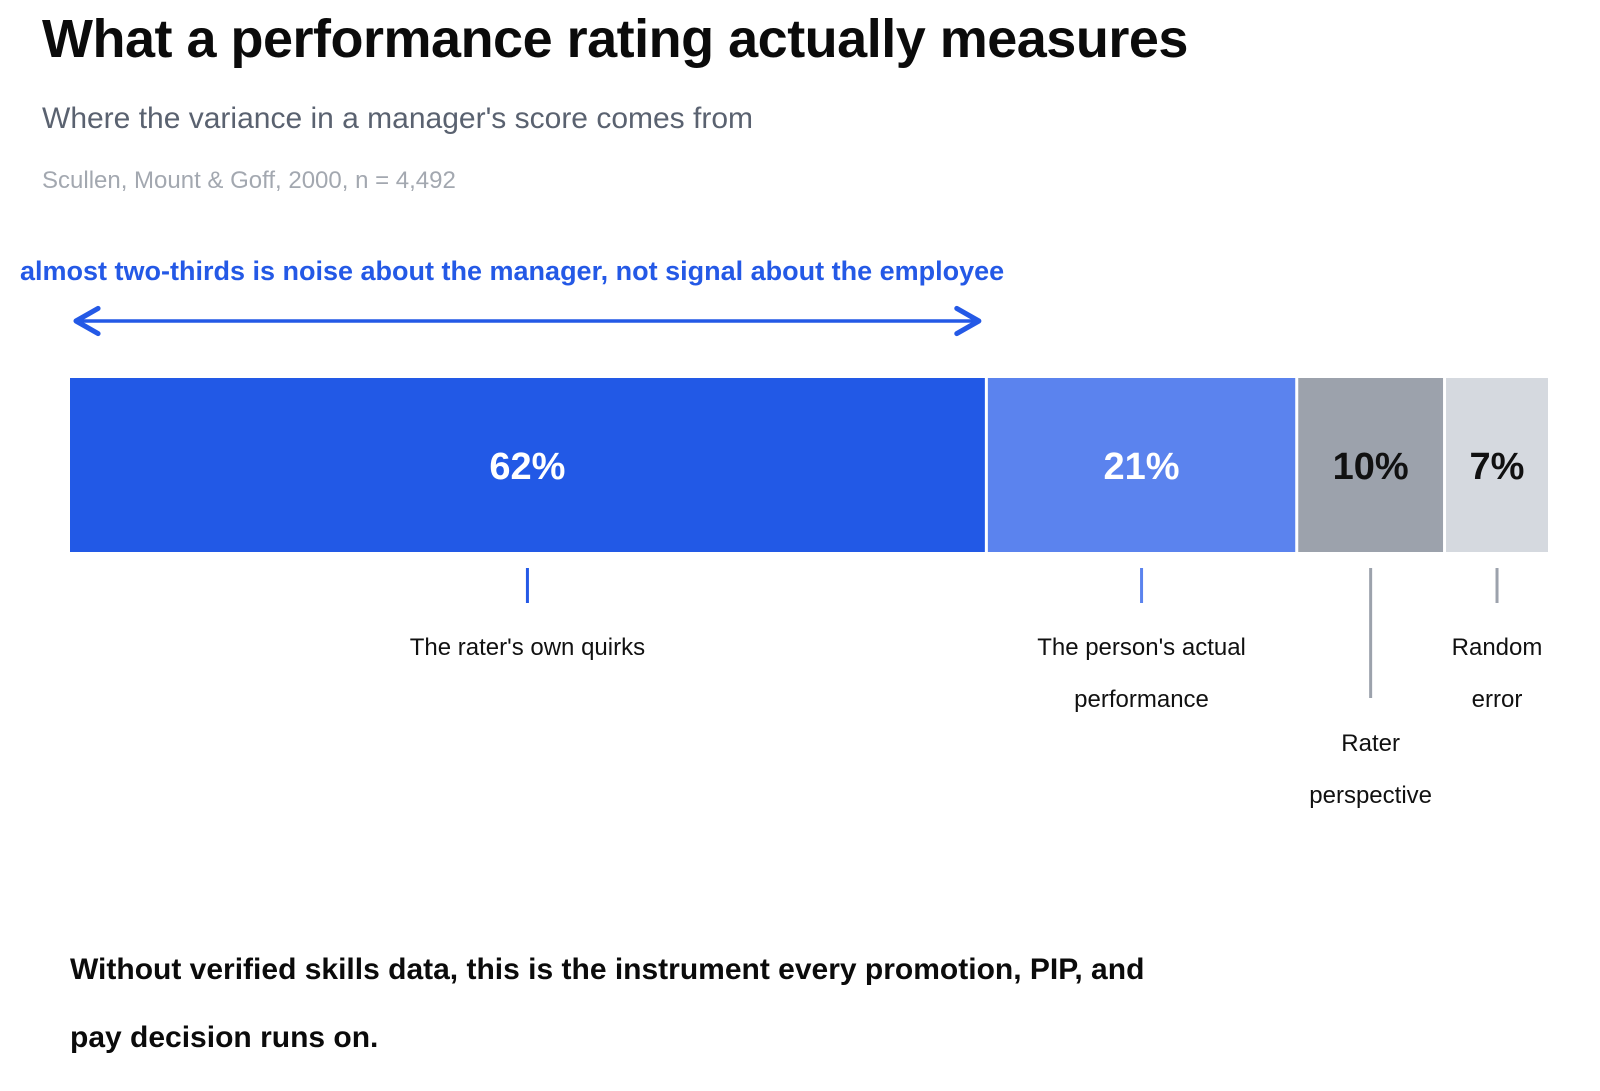  I want to click on category-label-1: The person's actual performance, so click(1141, 673).